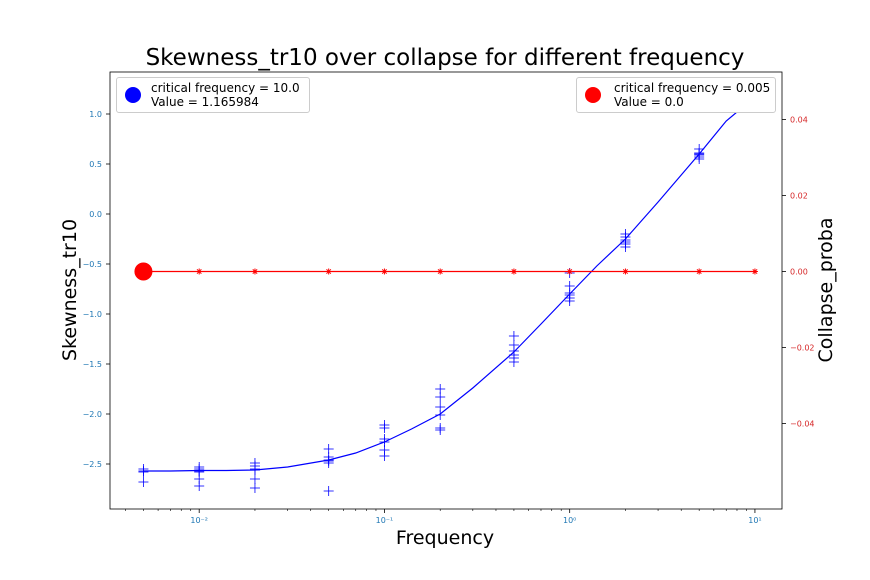 The height and width of the screenshot is (580, 870). Describe the element at coordinates (799, 272) in the screenshot. I see `y-right-tick-label: 0.00` at that location.